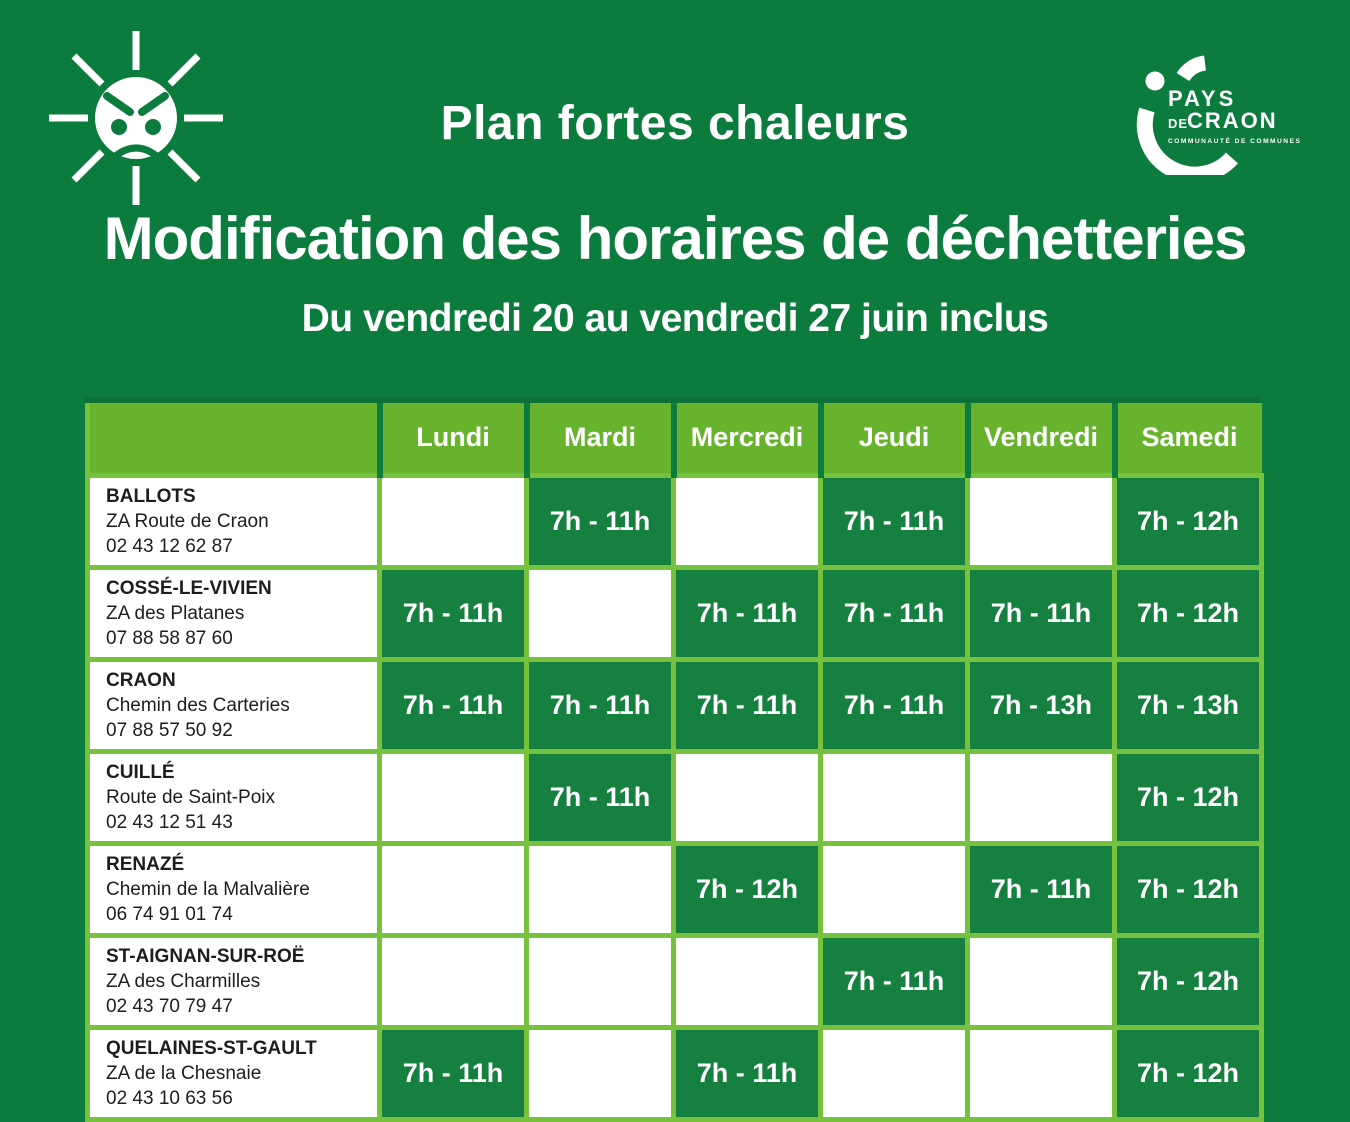 The width and height of the screenshot is (1350, 1122). Describe the element at coordinates (892, 437) in the screenshot. I see `day-header-jeudi: Jeudi` at that location.